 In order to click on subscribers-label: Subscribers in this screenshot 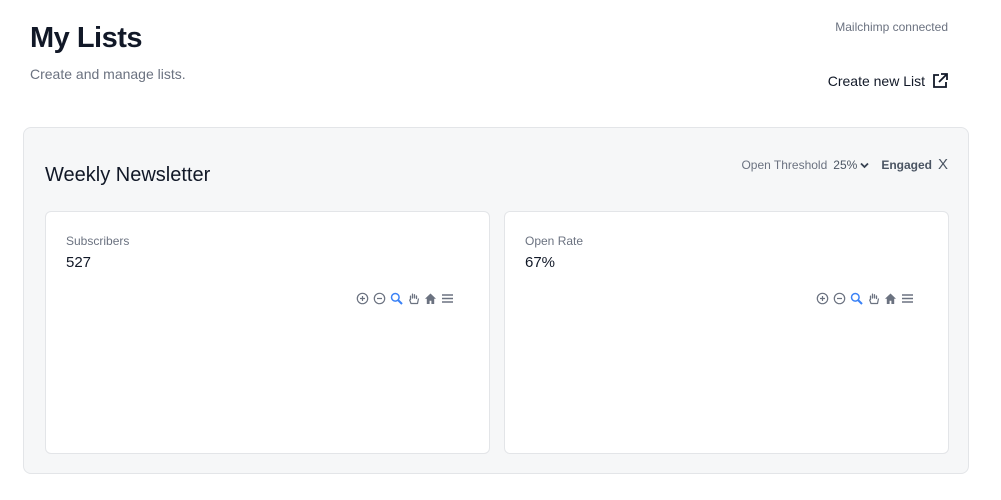, I will do `click(98, 241)`.